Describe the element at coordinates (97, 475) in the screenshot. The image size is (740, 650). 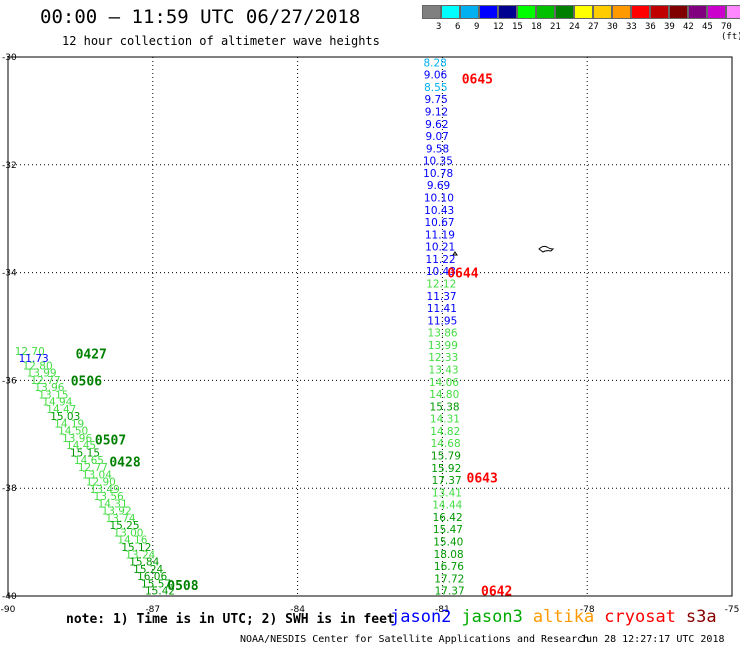
I see `wave-height-label: 13.04` at that location.